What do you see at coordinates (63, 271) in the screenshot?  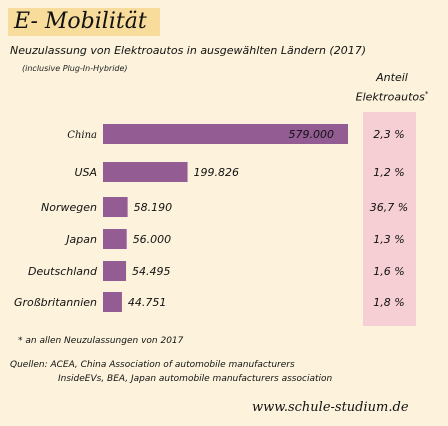 I see `category-label: Deutschland` at bounding box center [63, 271].